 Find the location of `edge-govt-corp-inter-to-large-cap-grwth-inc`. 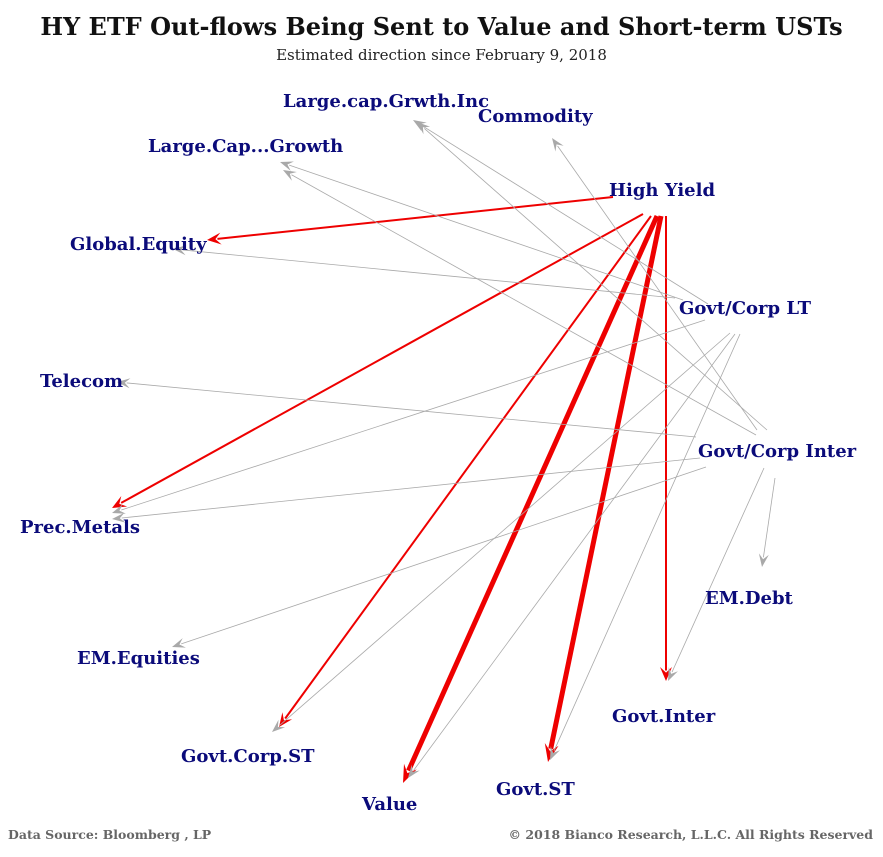

edge-govt-corp-inter-to-large-cap-grwth-inc is located at coordinates (592, 276).